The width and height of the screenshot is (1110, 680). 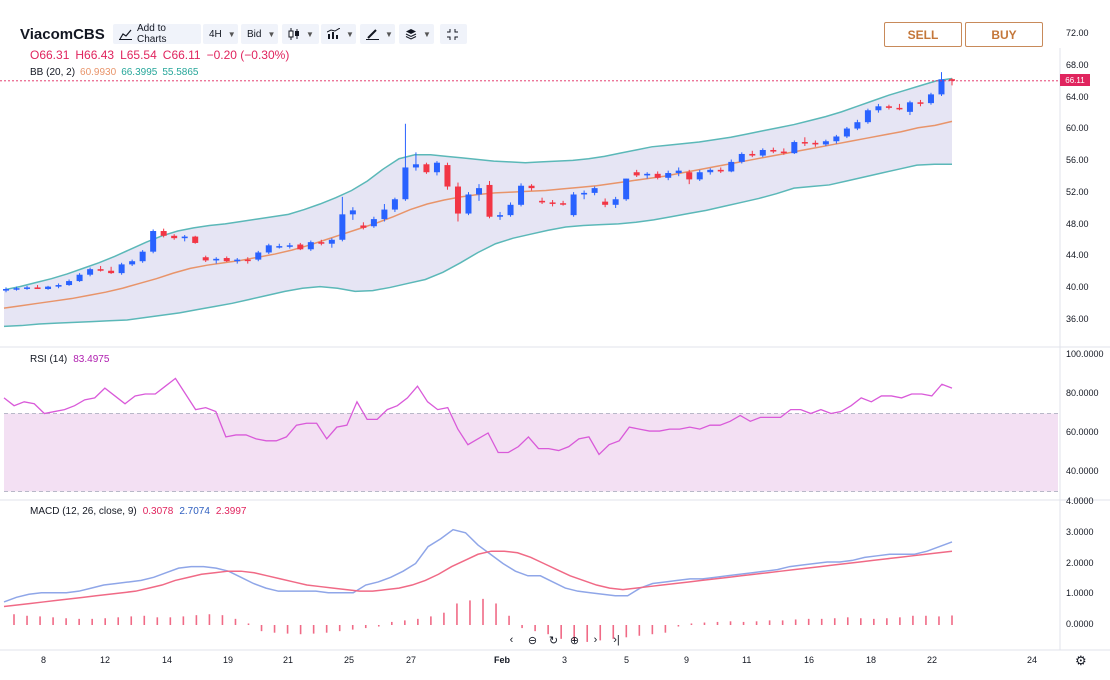 I want to click on price-axis-label: 52.00, so click(x=1077, y=191).